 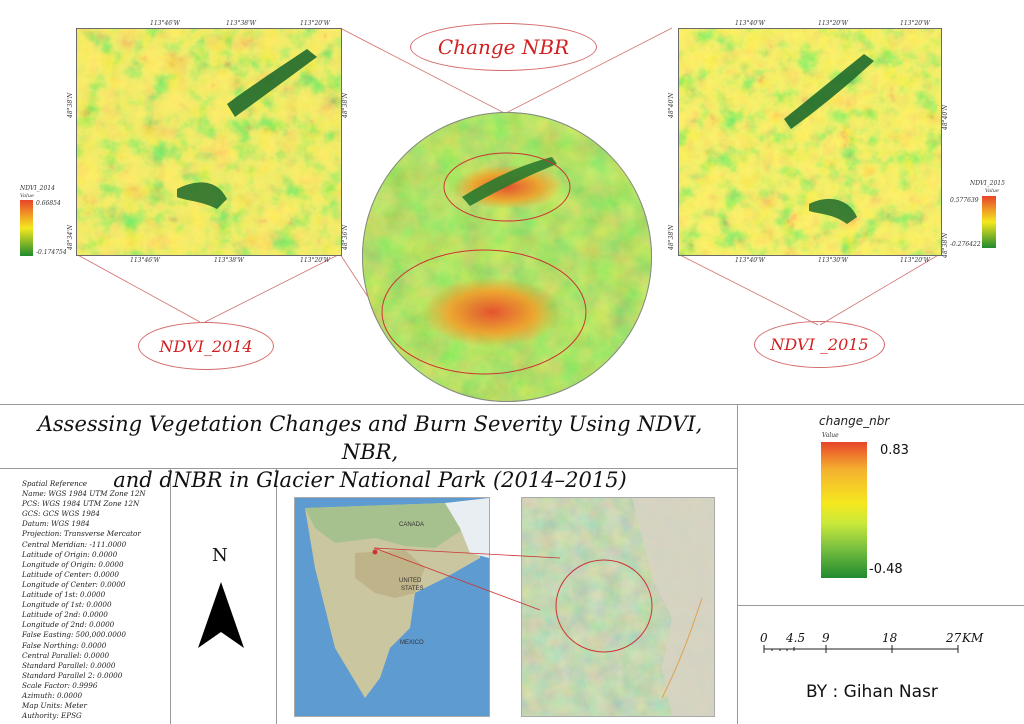 I want to click on coord-bottom-left-3: 113°20'W, so click(x=315, y=260).